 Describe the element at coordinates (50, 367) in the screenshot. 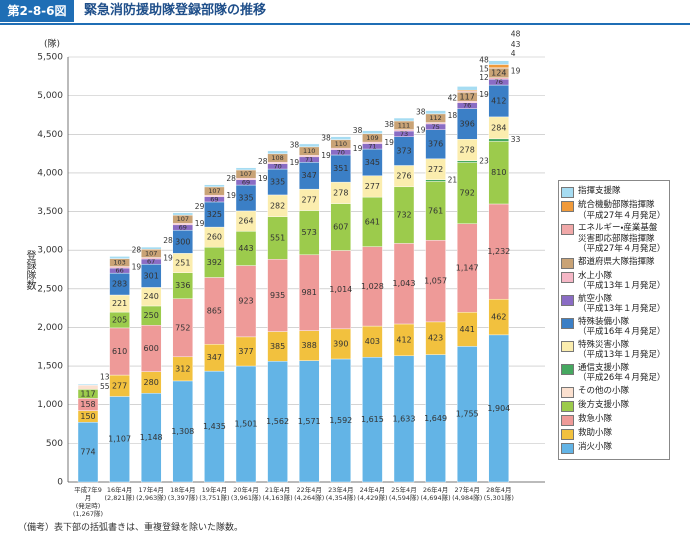

I see `y-tick-label: 1,500` at that location.